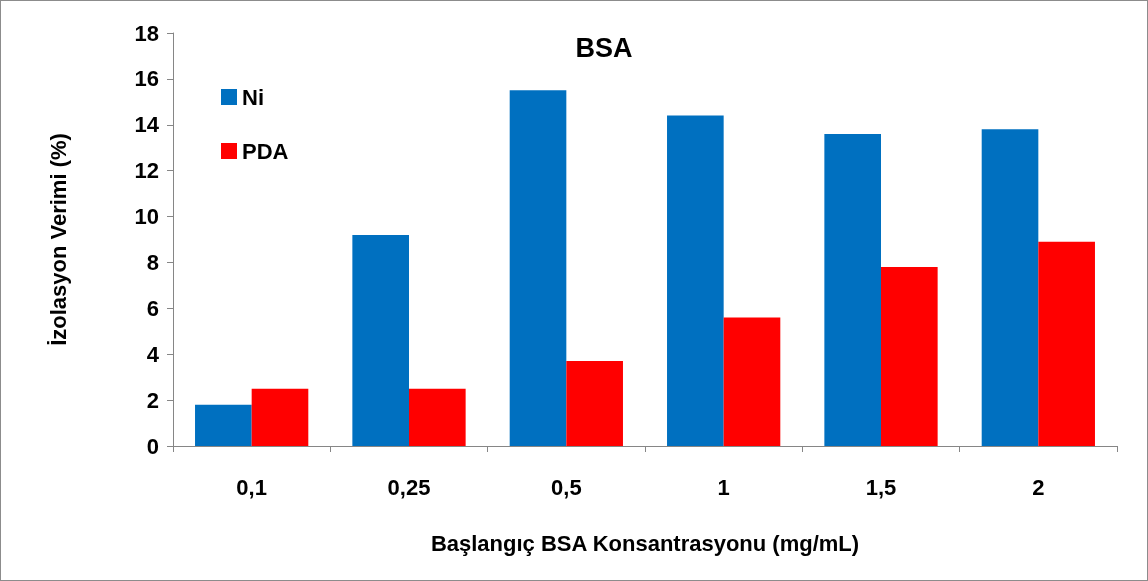  What do you see at coordinates (152, 446) in the screenshot?
I see `y-tick-label: 0` at bounding box center [152, 446].